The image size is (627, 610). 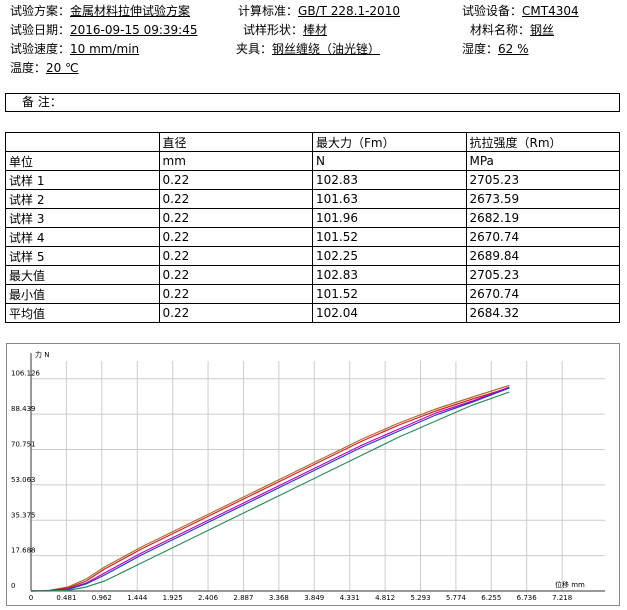 I want to click on header-cell: 抗拉强度（Rm）, so click(x=542, y=142).